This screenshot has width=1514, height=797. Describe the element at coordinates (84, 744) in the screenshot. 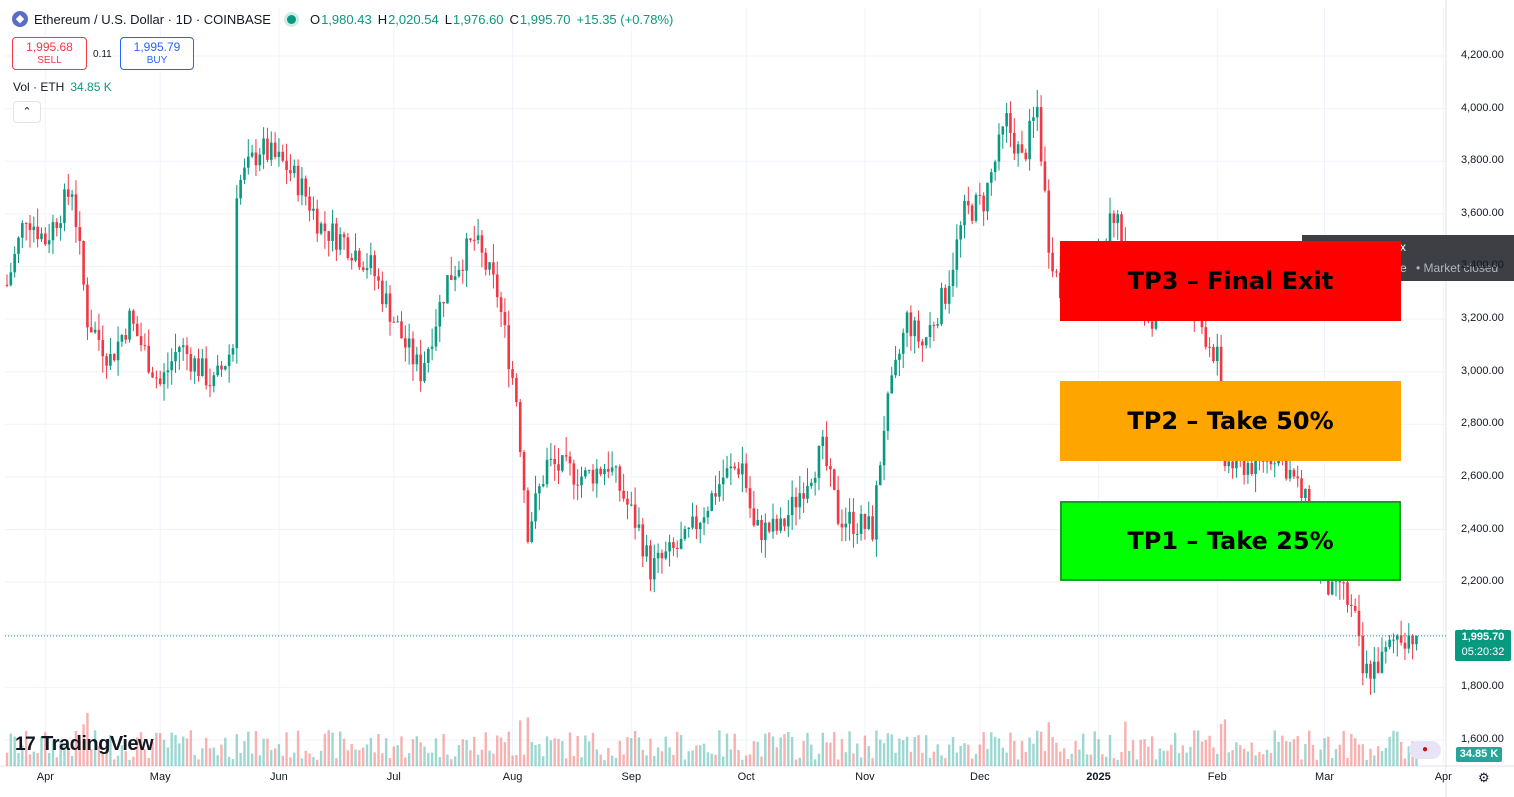

I see `tradingview-logo: 17 TradingView` at that location.